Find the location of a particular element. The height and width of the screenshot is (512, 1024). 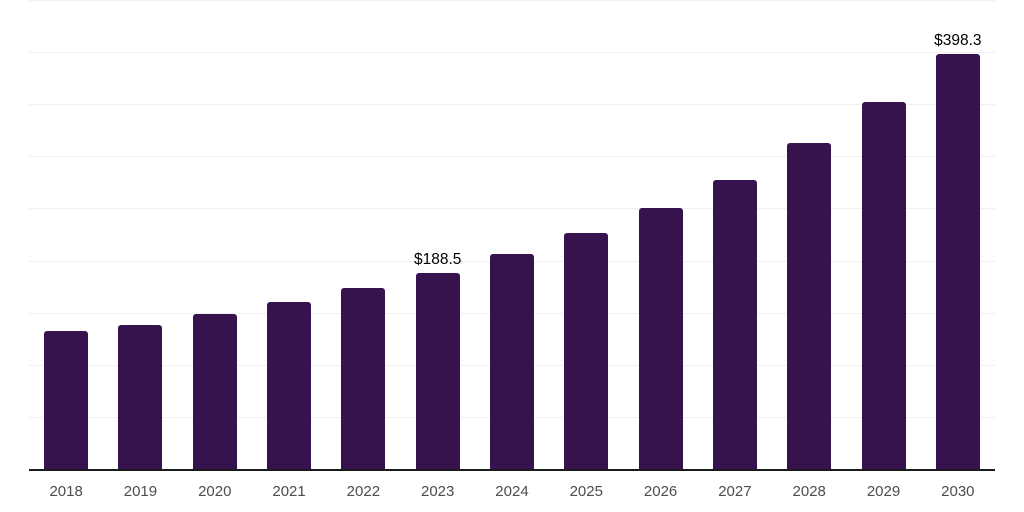

data-label-2023: $188.5 is located at coordinates (437, 259).